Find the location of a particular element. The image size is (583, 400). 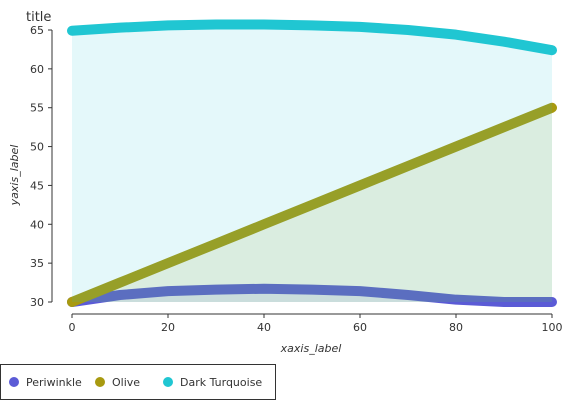

x-tick-label: 100 is located at coordinates (552, 327).